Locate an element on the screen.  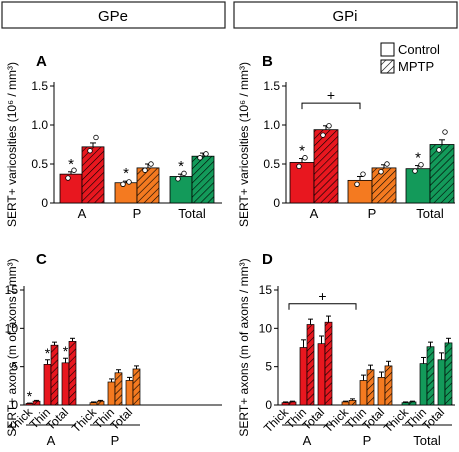
header-gpe: GPe is located at coordinates (113, 16).